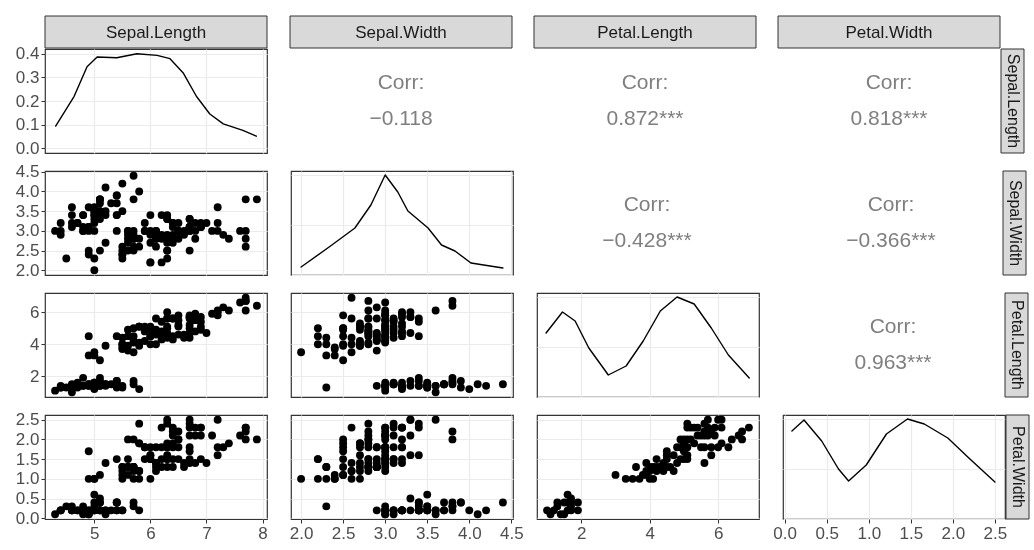 The height and width of the screenshot is (550, 1034). Describe the element at coordinates (469, 533) in the screenshot. I see `x-tick-label: 4.0` at that location.